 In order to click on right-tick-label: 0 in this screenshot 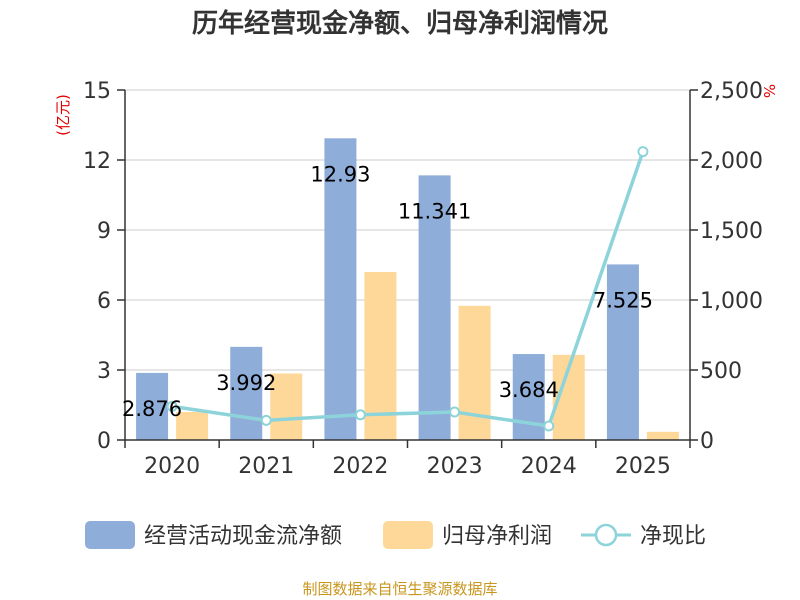, I will do `click(707, 441)`.